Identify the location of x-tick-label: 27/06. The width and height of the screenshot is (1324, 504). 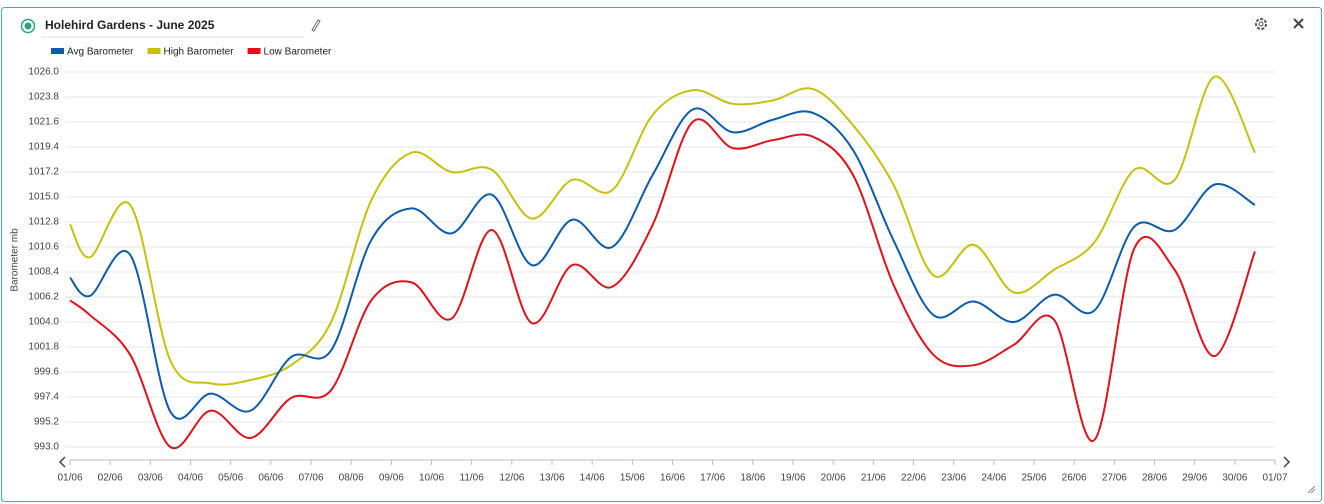
(1114, 478).